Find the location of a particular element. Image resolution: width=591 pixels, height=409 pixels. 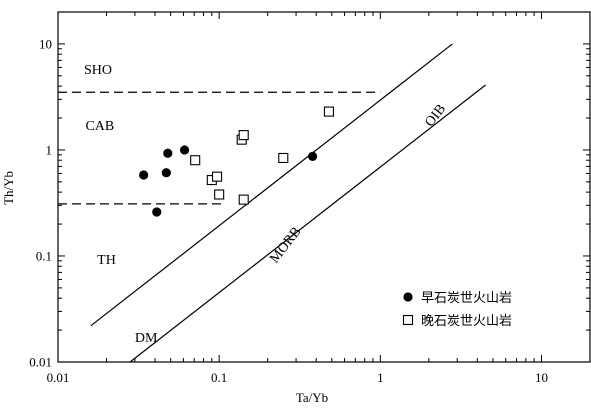

legend: 早石炭世火山岩 晚石炭世火山岩 is located at coordinates (457, 310).